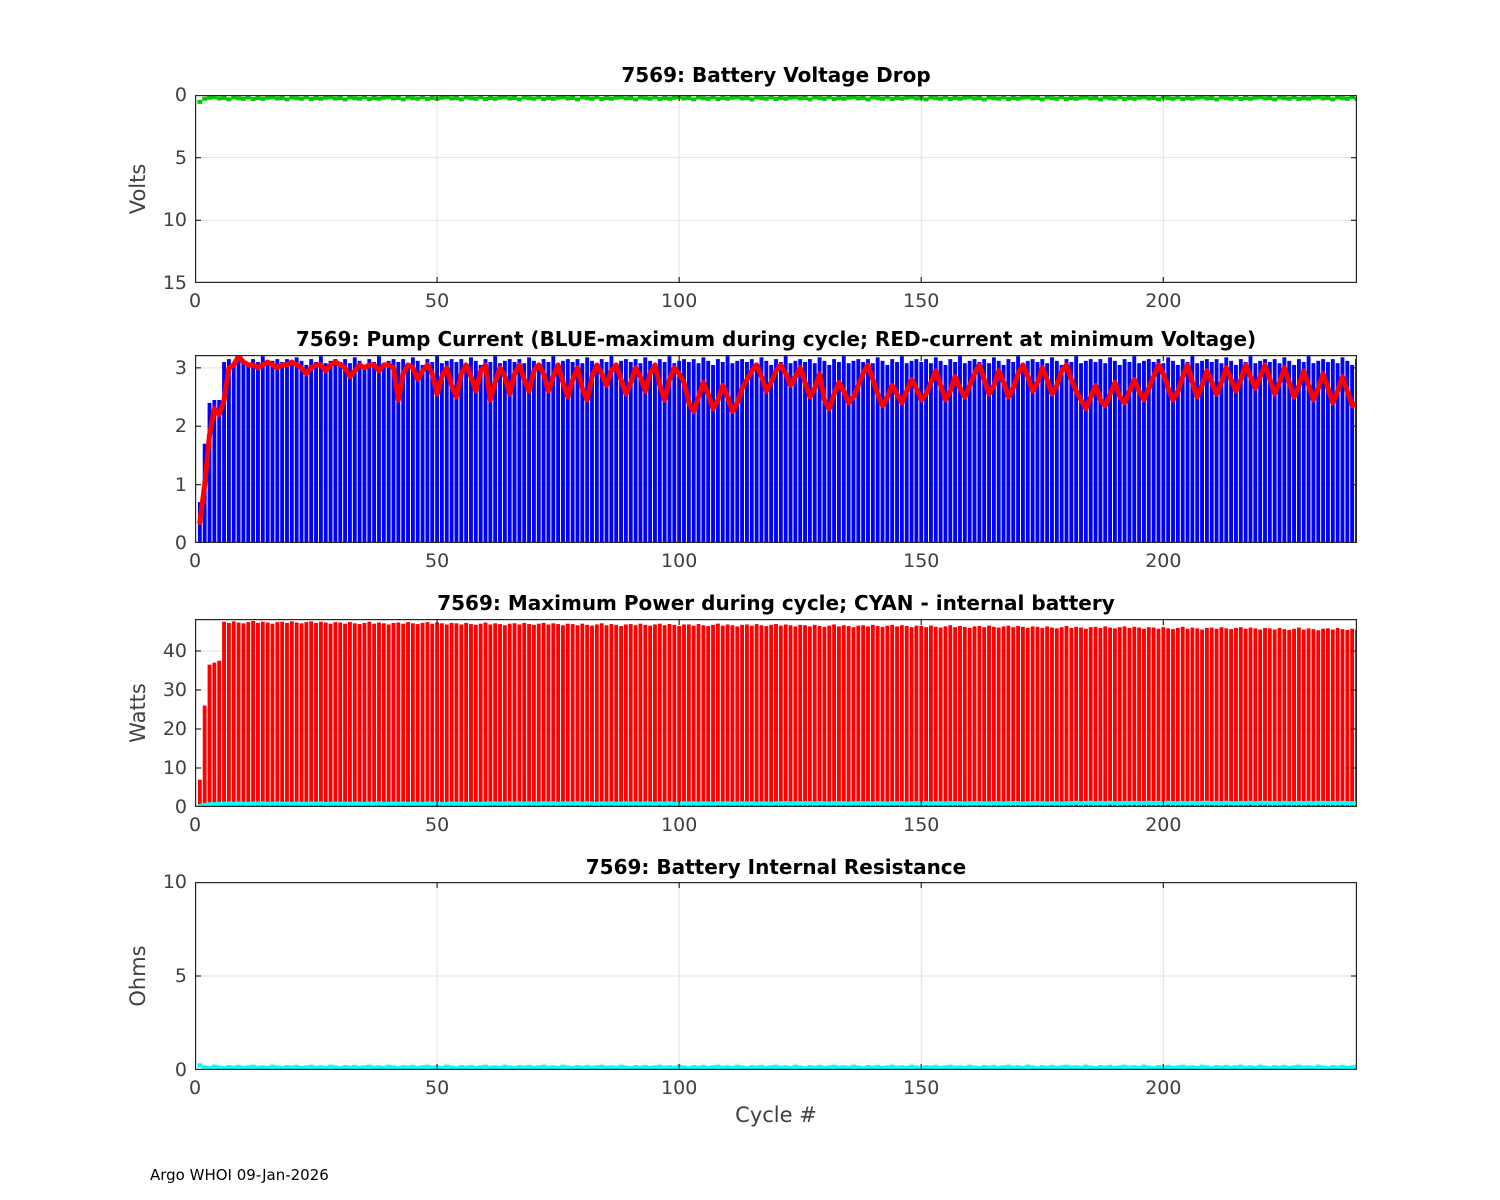 The height and width of the screenshot is (1200, 1500). I want to click on series-internal-battery-power, so click(777, 803).